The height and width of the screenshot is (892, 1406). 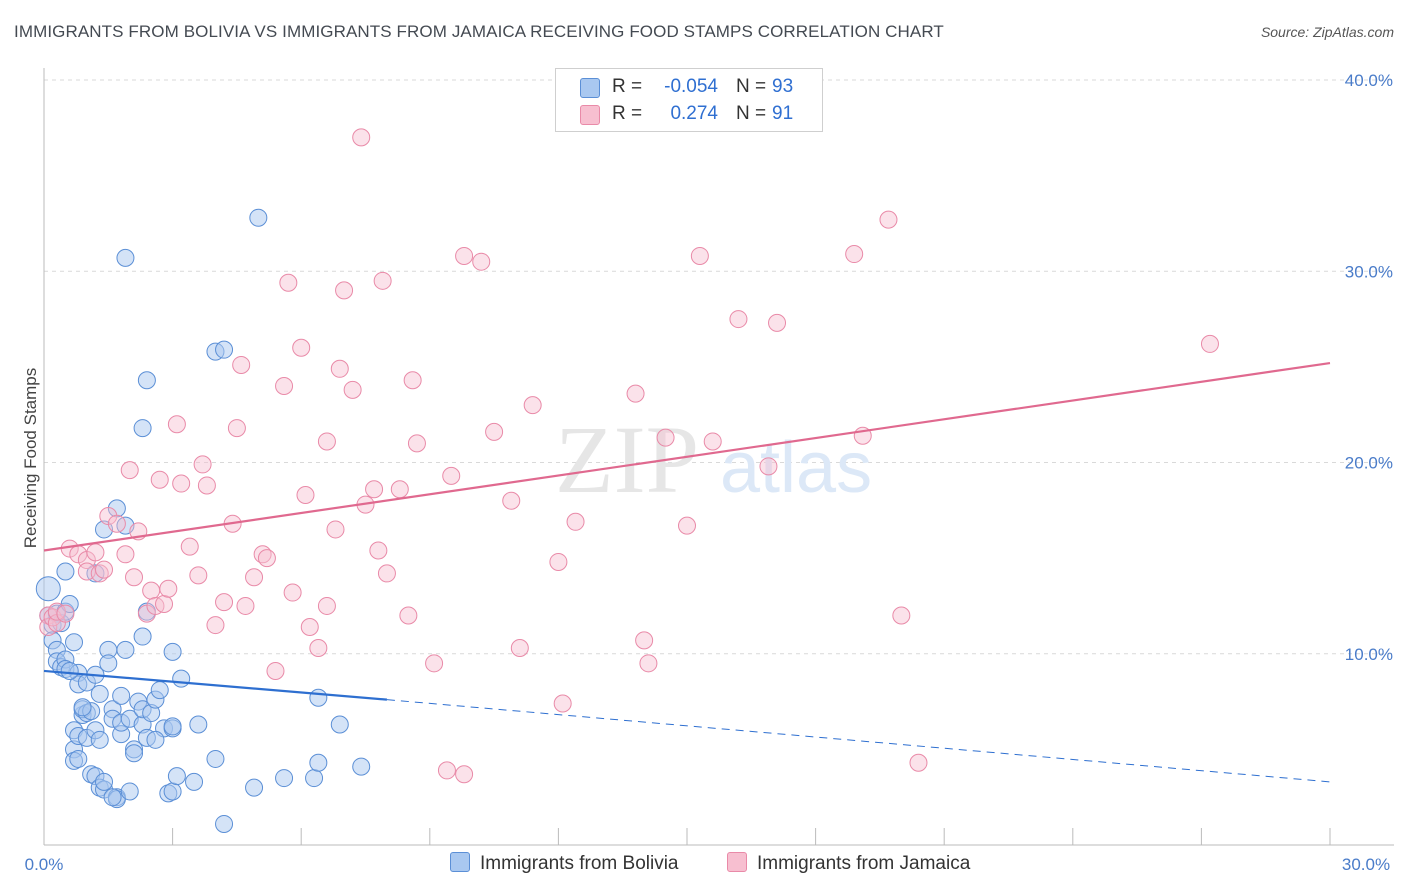 What do you see at coordinates (783, 113) in the screenshot?
I see `n-value: 91` at bounding box center [783, 113].